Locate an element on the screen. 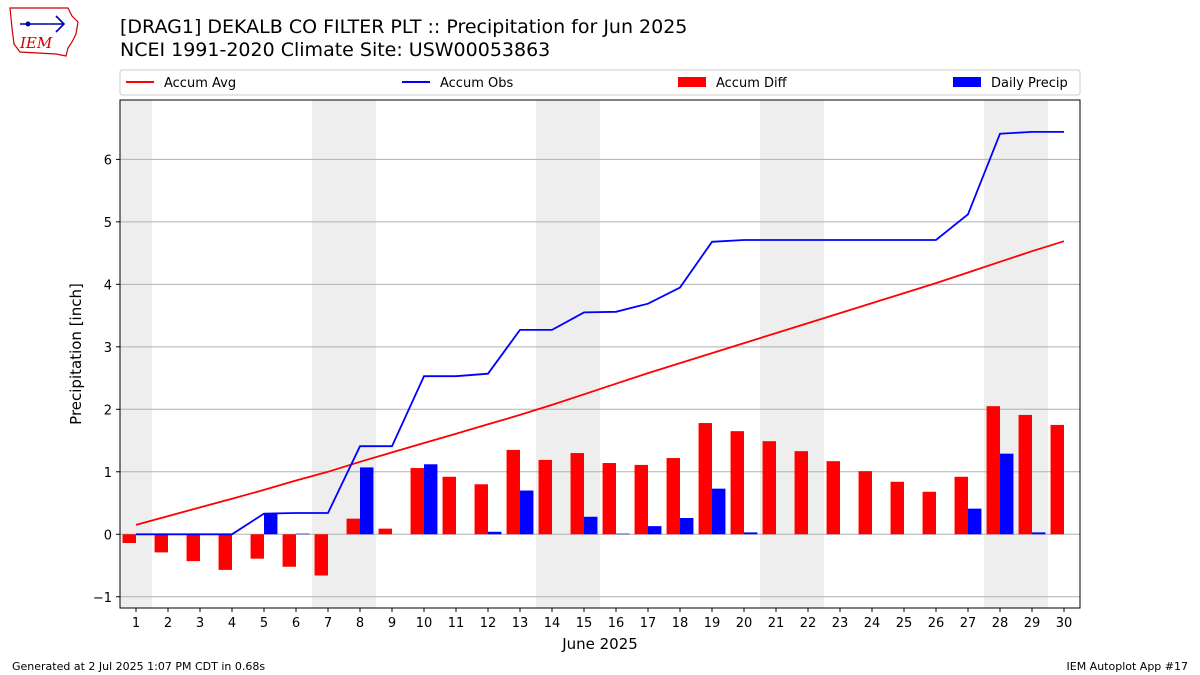 The width and height of the screenshot is (1200, 675). legend-label: Daily Precip is located at coordinates (1029, 83).